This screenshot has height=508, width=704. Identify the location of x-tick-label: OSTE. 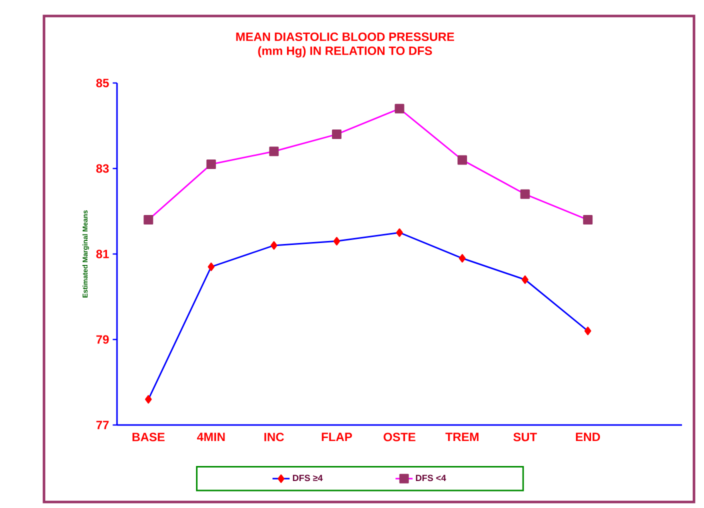
(400, 437).